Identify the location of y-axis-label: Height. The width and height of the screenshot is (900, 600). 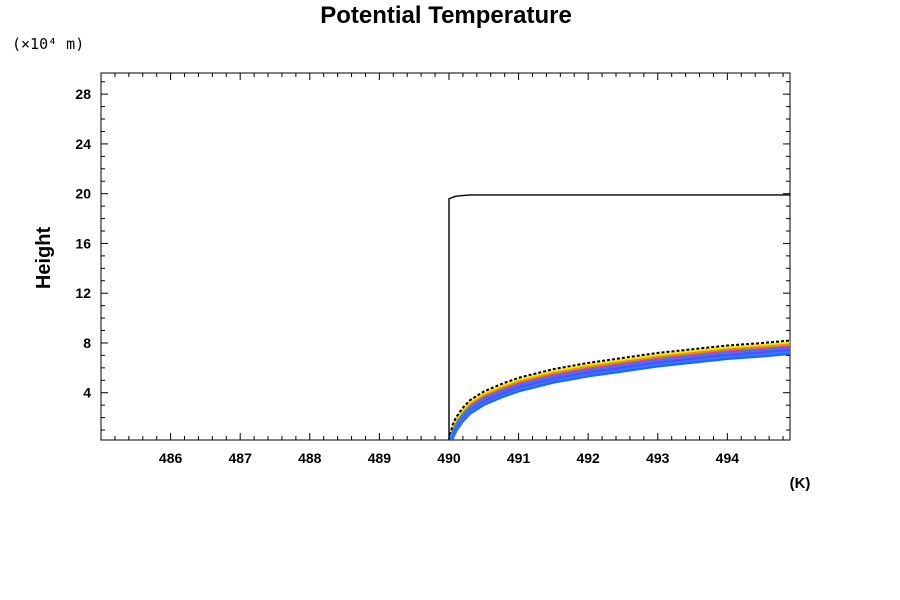
(44, 258).